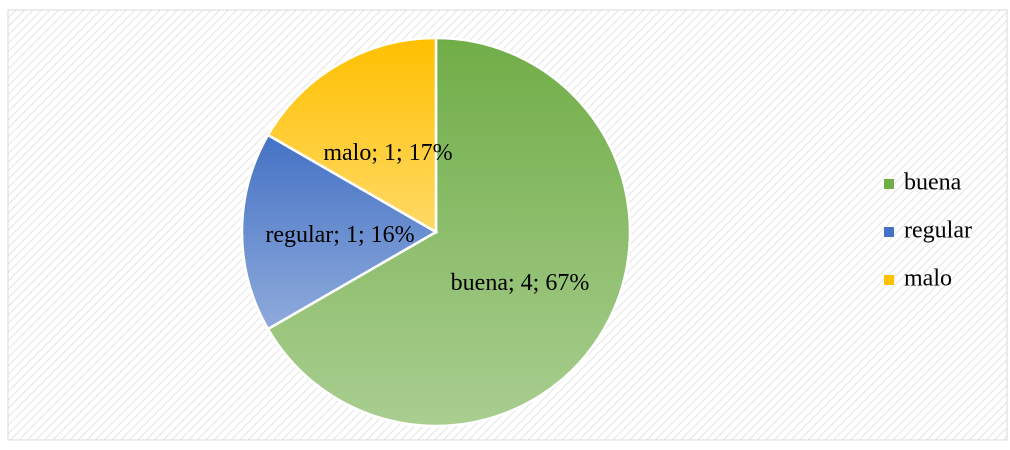 The image size is (1010, 450). Describe the element at coordinates (938, 231) in the screenshot. I see `legend-label: regular` at that location.